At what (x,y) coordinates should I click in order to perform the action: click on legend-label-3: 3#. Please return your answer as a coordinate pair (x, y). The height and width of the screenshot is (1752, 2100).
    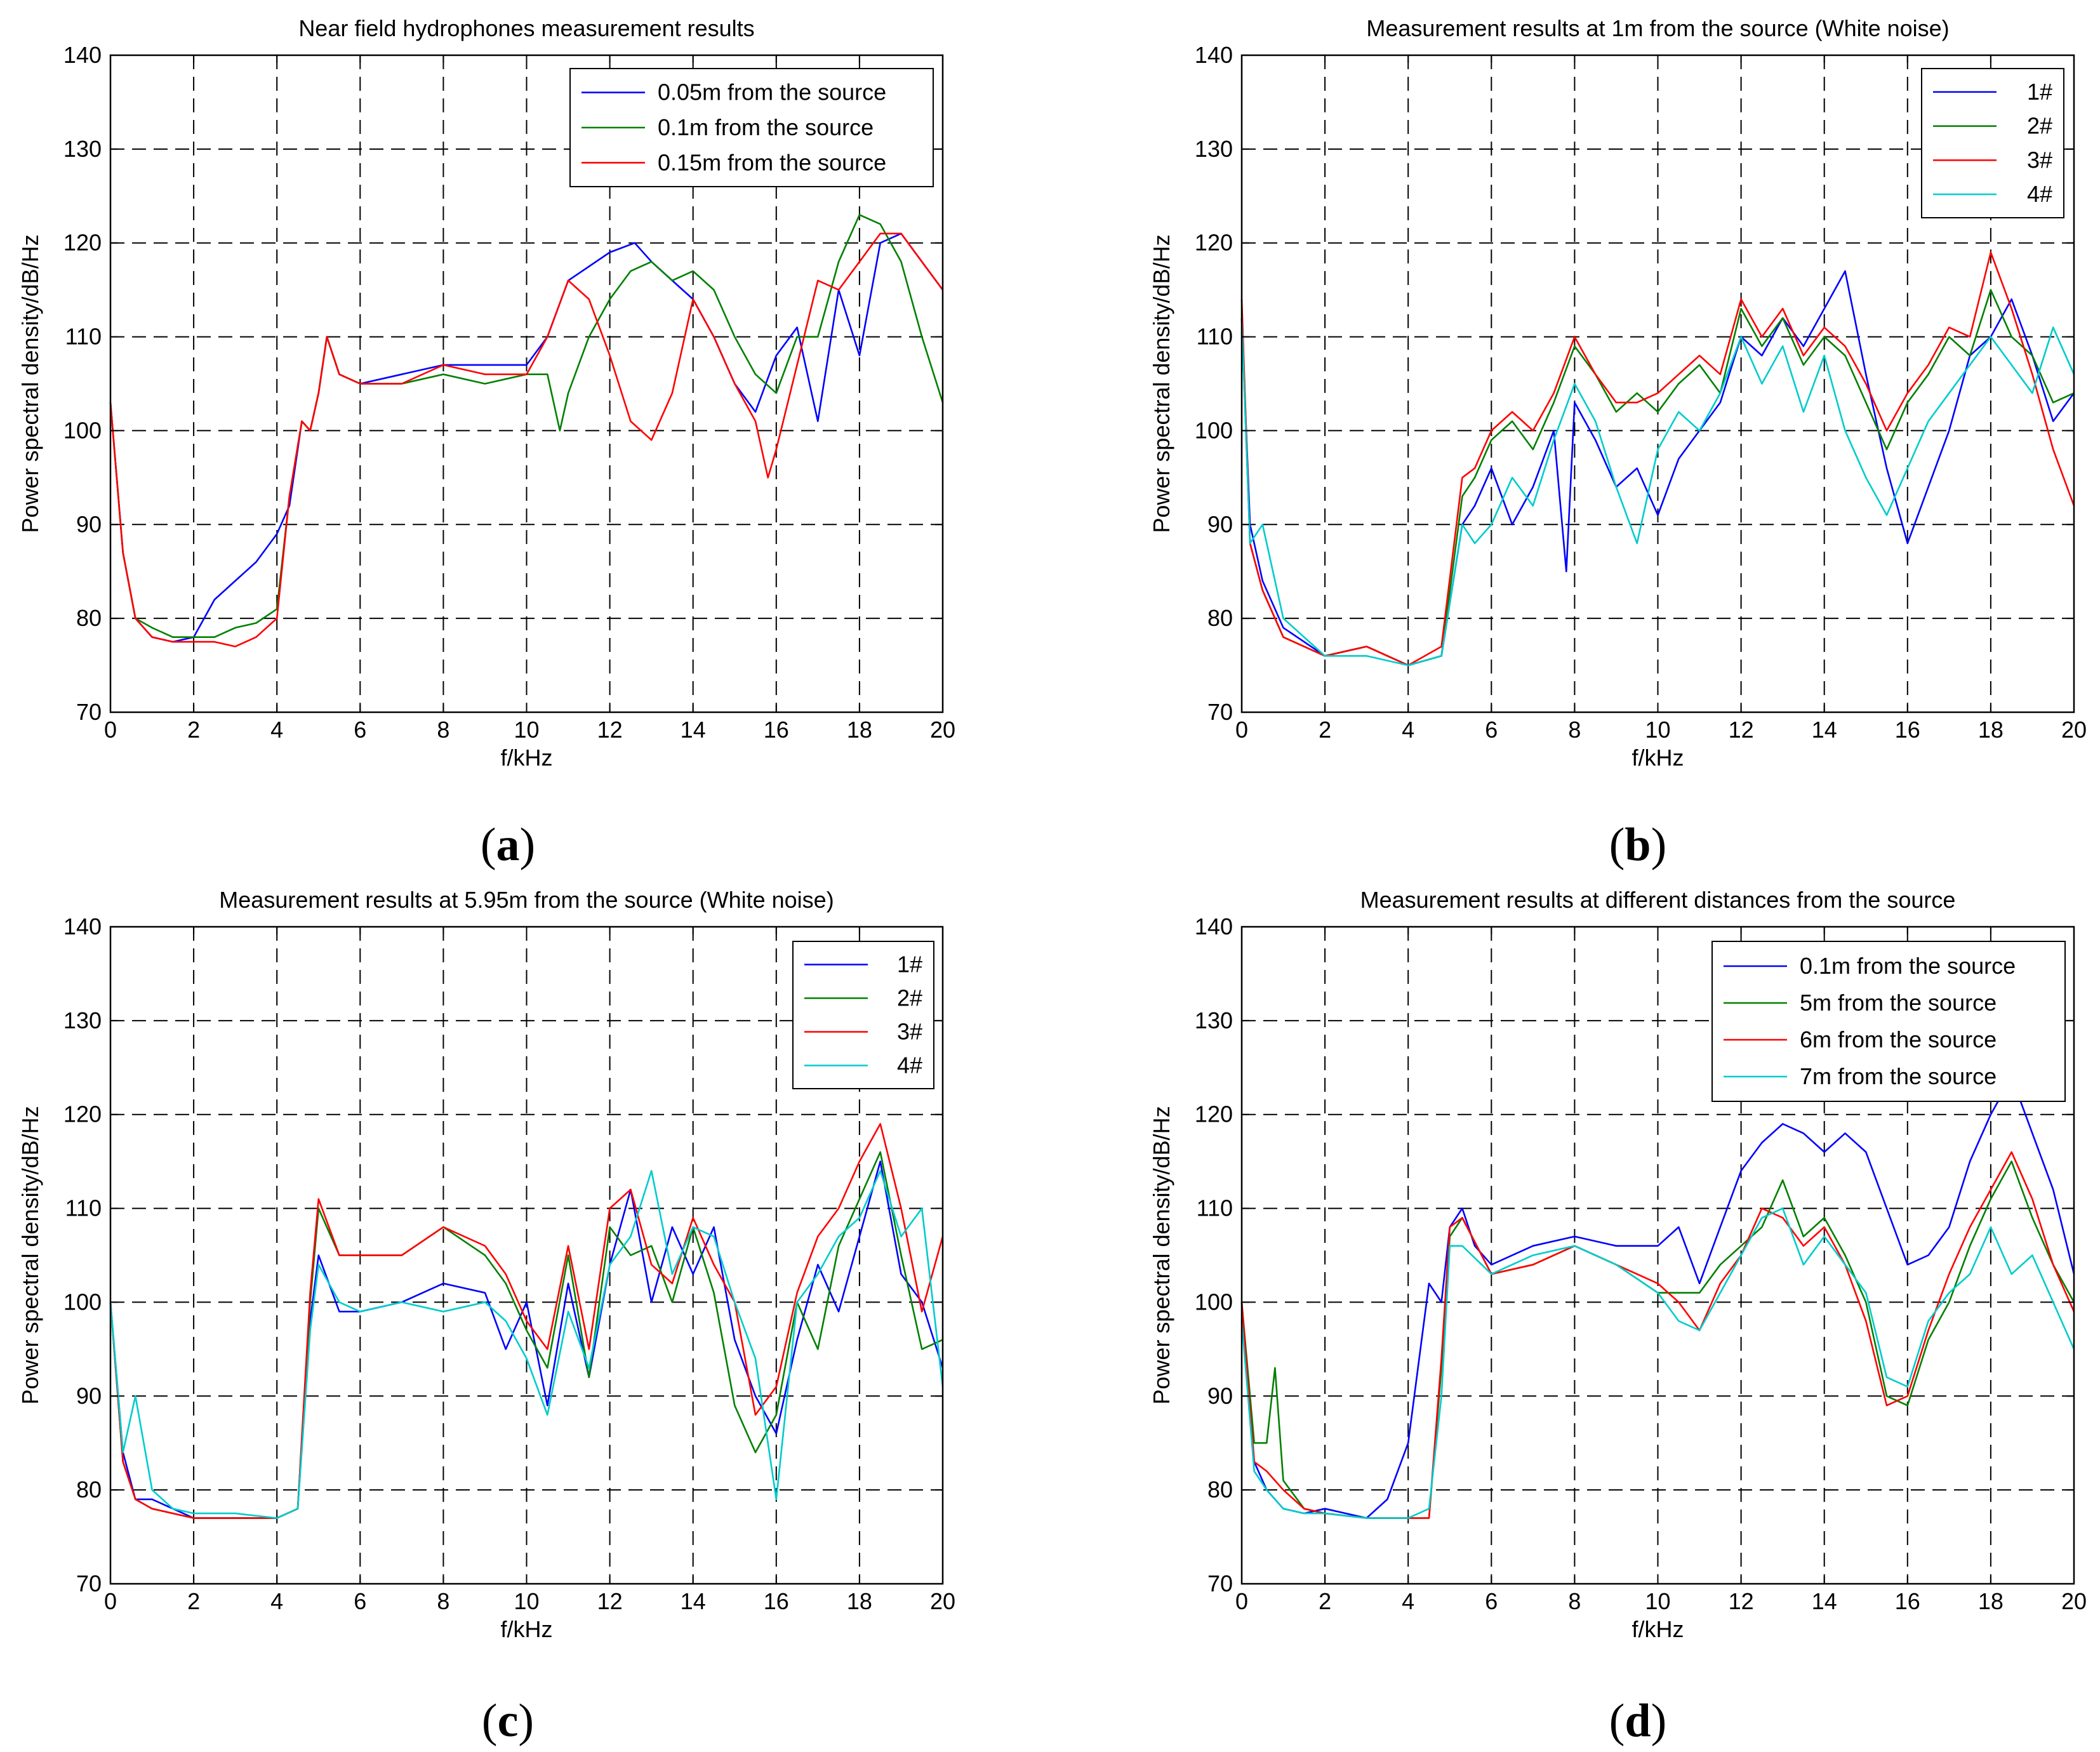
    Looking at the image, I should click on (909, 1032).